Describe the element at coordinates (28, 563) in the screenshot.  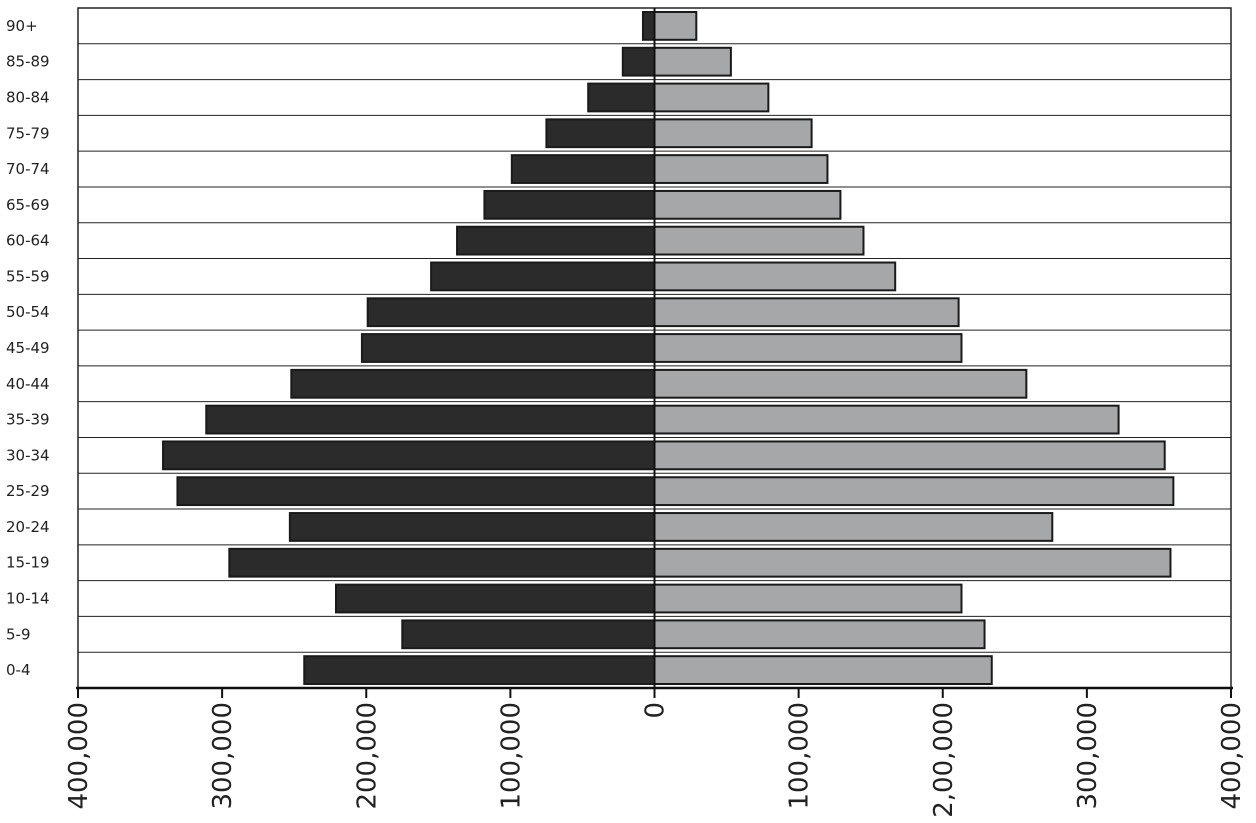
I see `category-label: 15-19` at that location.